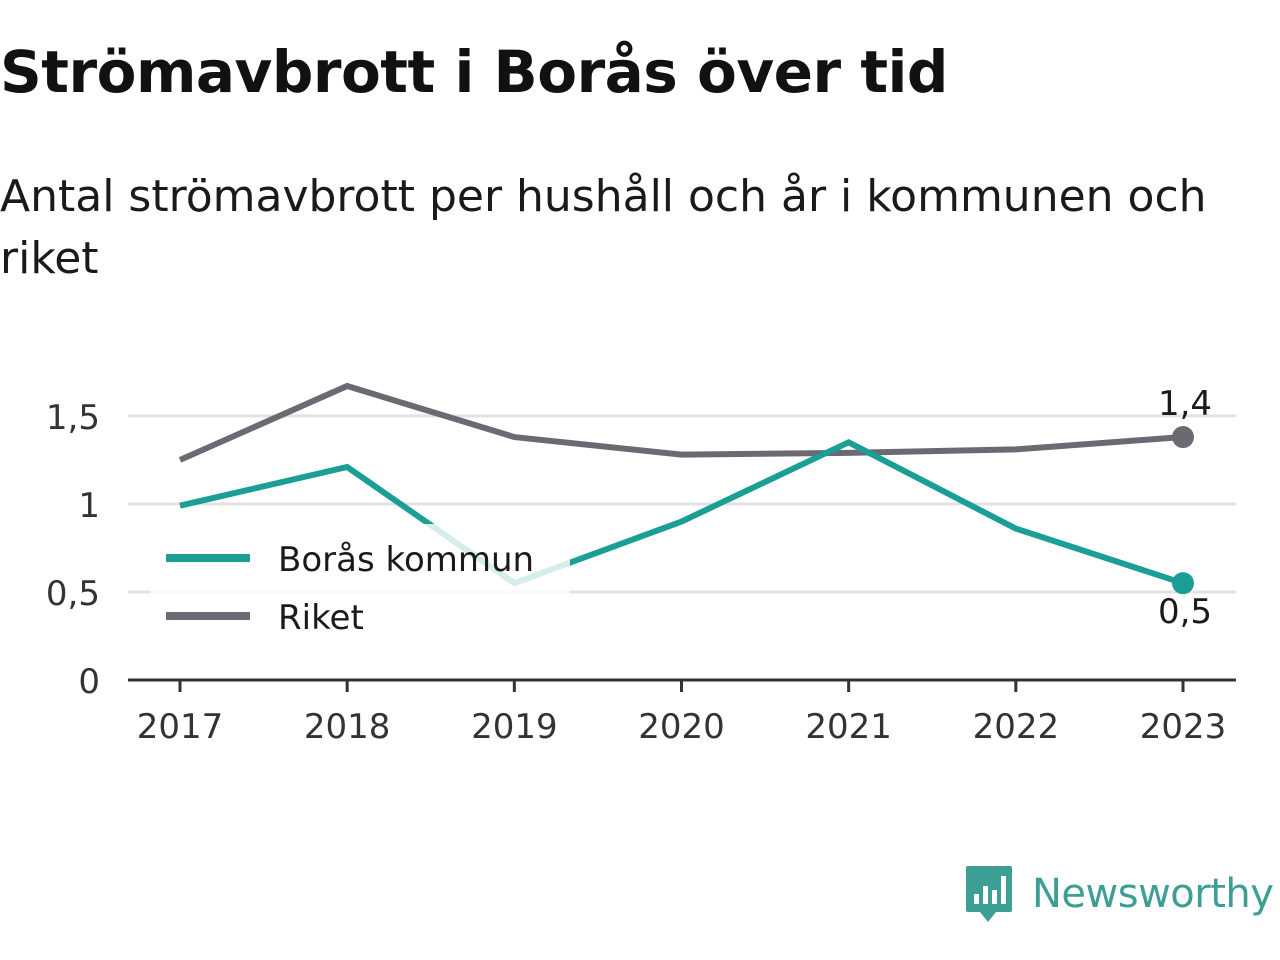 Image resolution: width=1280 pixels, height=960 pixels. Describe the element at coordinates (406, 560) in the screenshot. I see `legend-label: Borås kommun` at that location.